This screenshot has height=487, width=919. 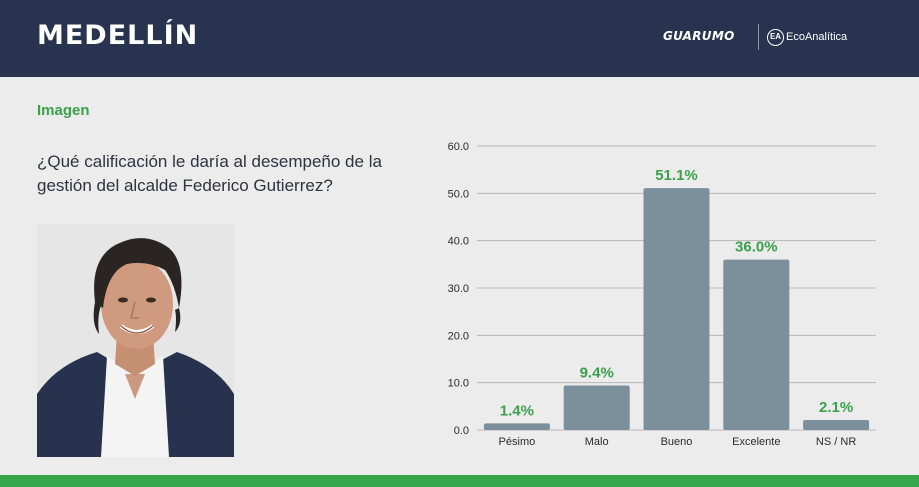 I want to click on y-tick-label: 10.0, so click(x=458, y=384).